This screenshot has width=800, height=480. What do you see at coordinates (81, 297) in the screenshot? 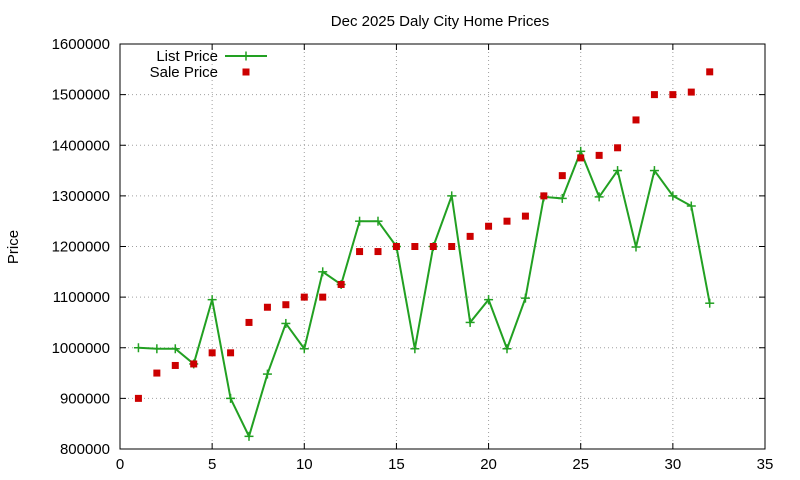
I see `y-tick-label: 1100000` at bounding box center [81, 297].